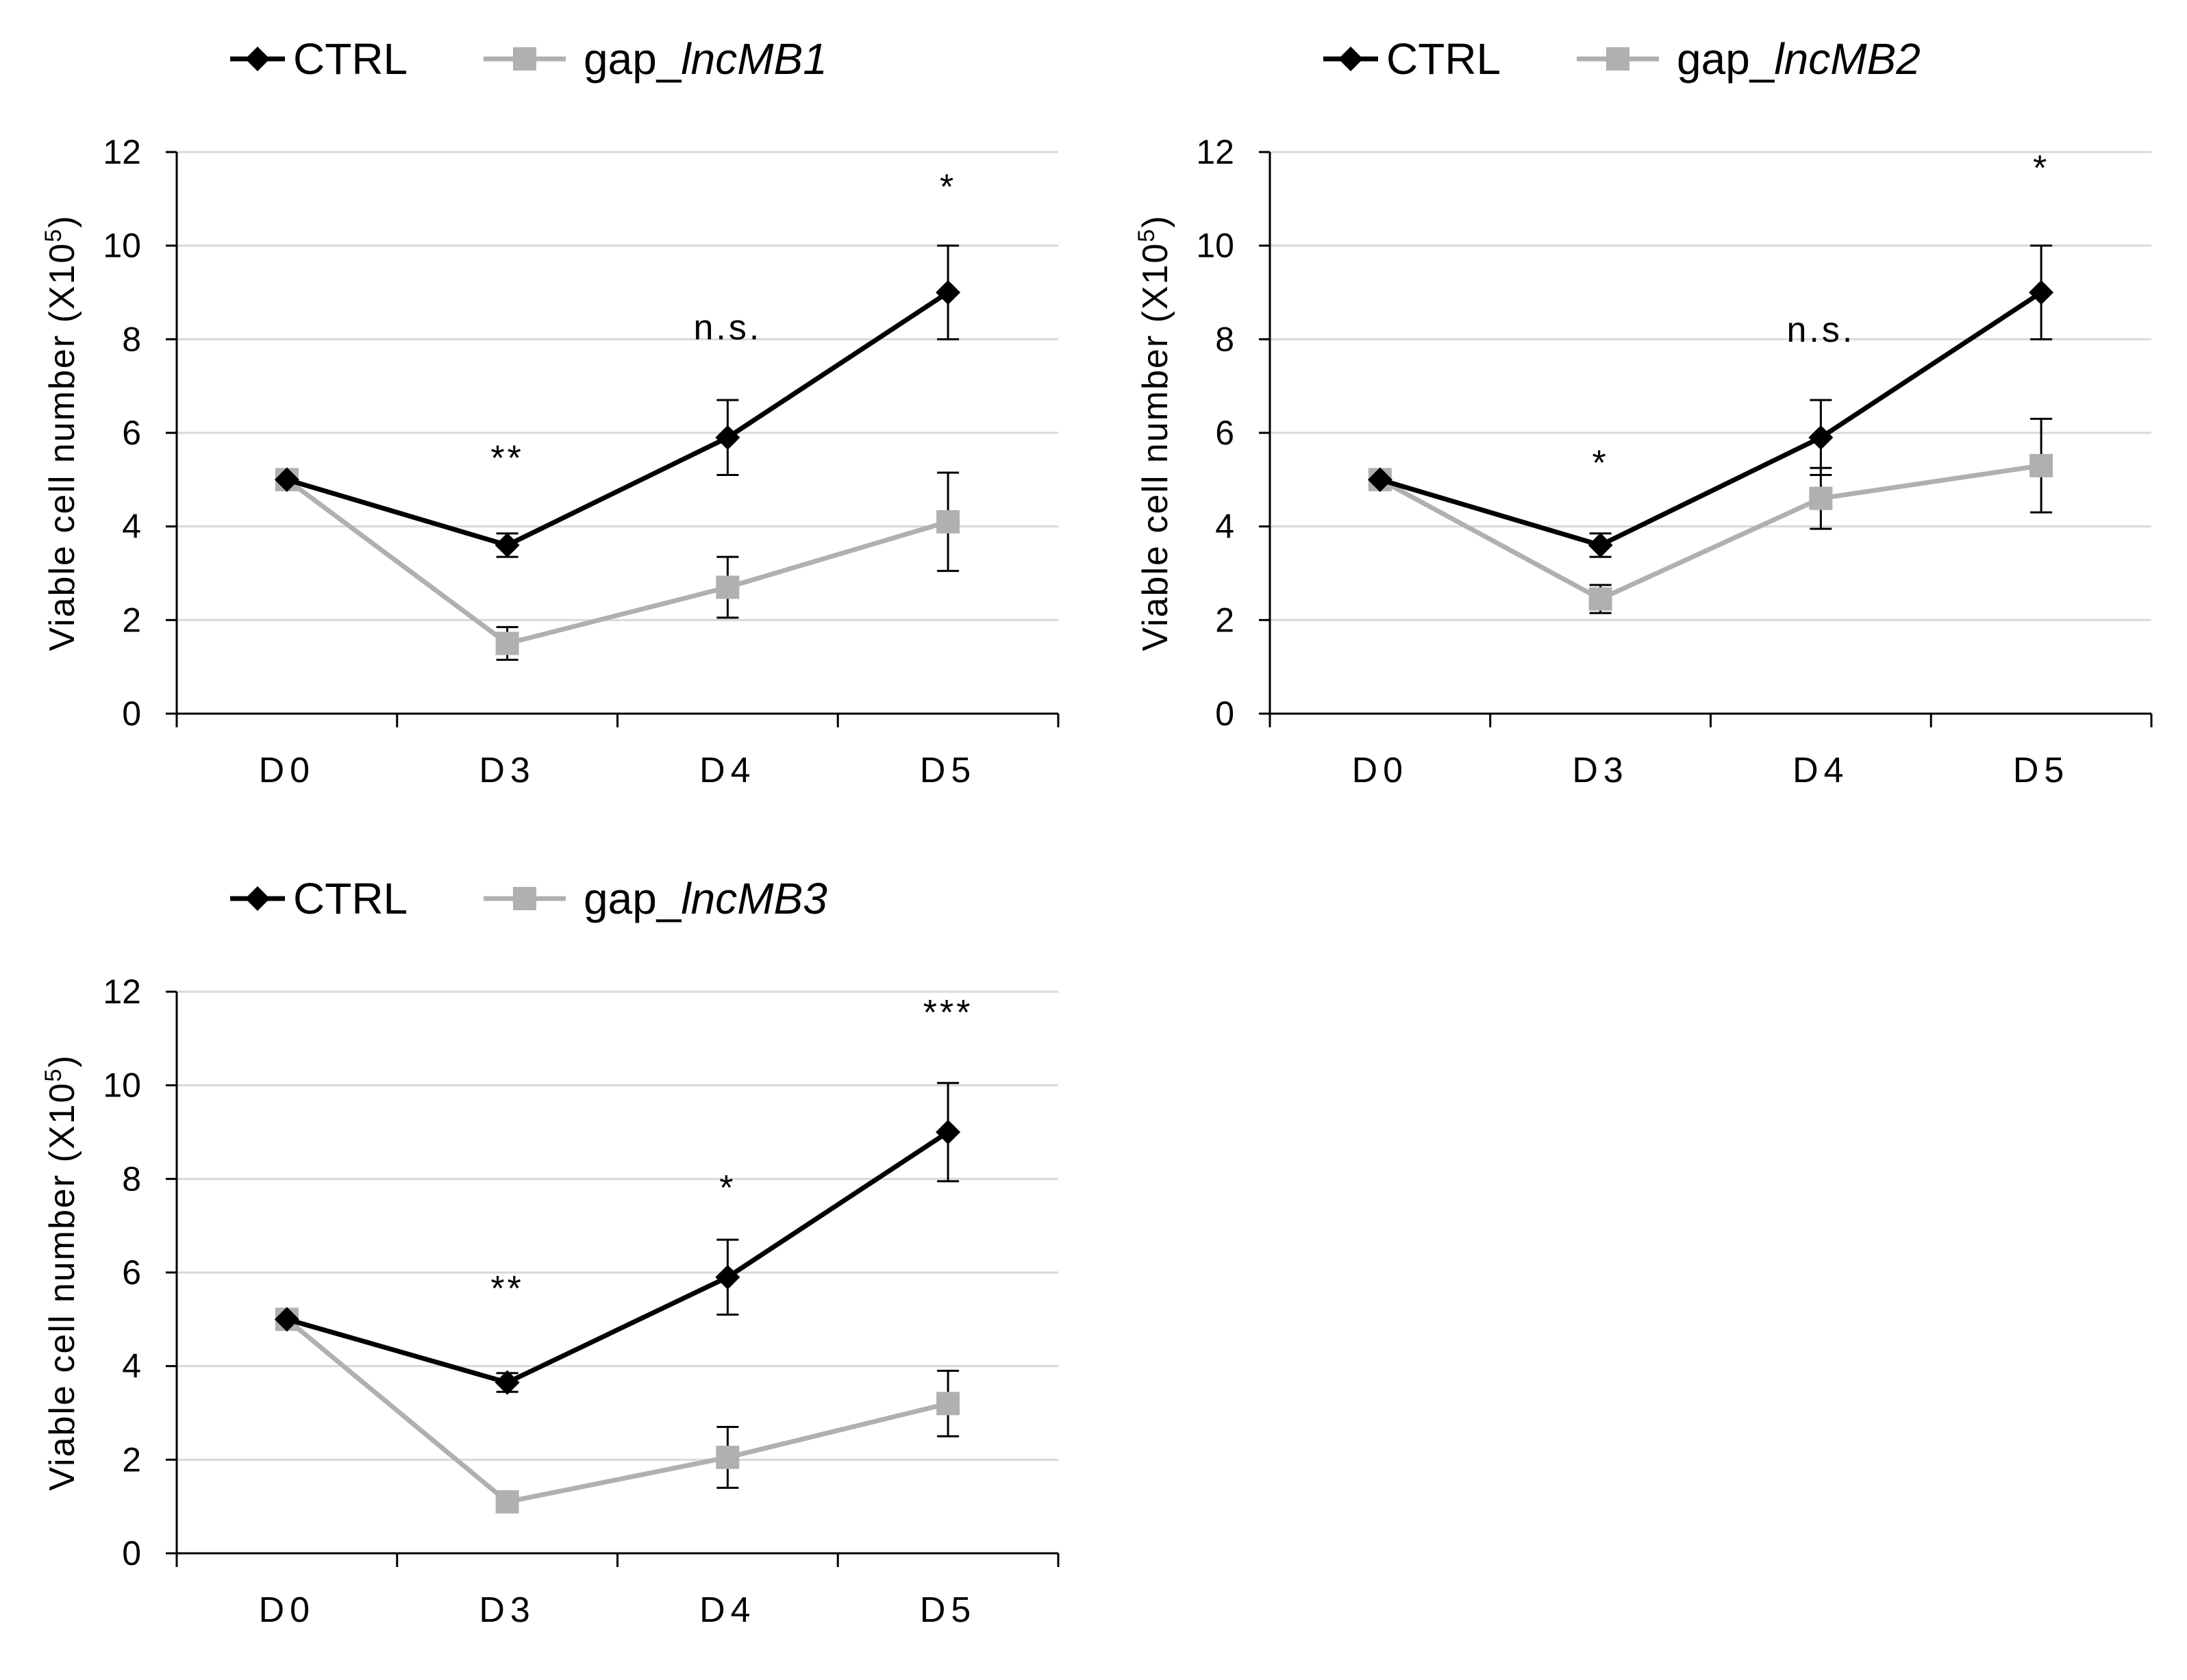 The image size is (2187, 1680). I want to click on significance-label: ***, so click(948, 1013).